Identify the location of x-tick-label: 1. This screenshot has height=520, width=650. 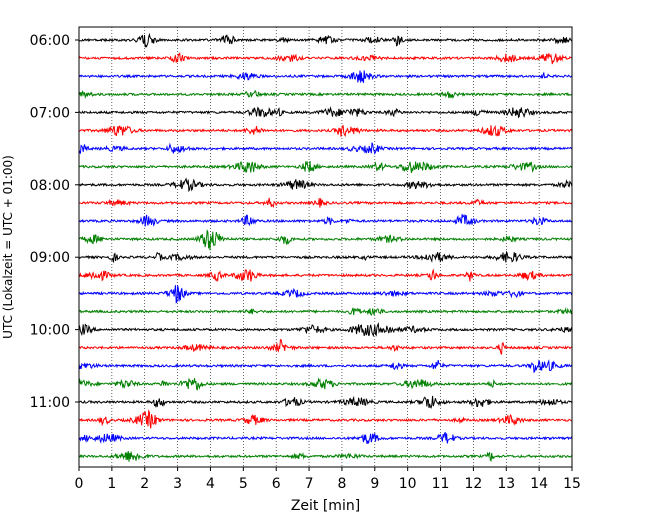
(111, 484).